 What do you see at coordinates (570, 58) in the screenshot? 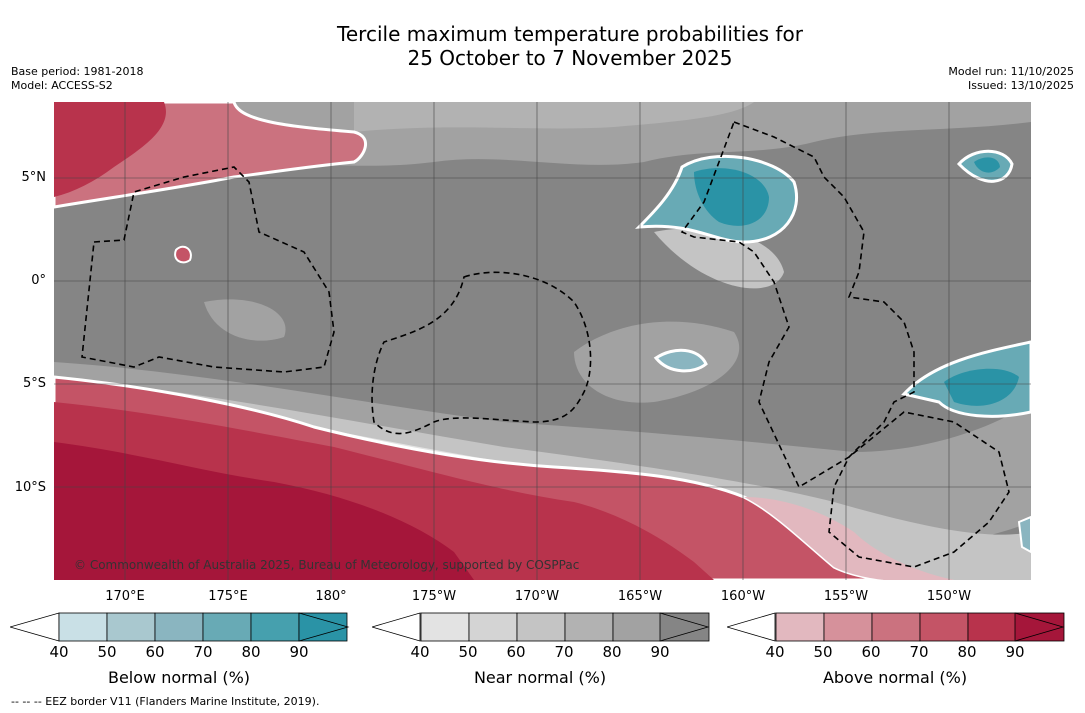
I see `title-line-2: 25 October to 7 November 2025` at bounding box center [570, 58].